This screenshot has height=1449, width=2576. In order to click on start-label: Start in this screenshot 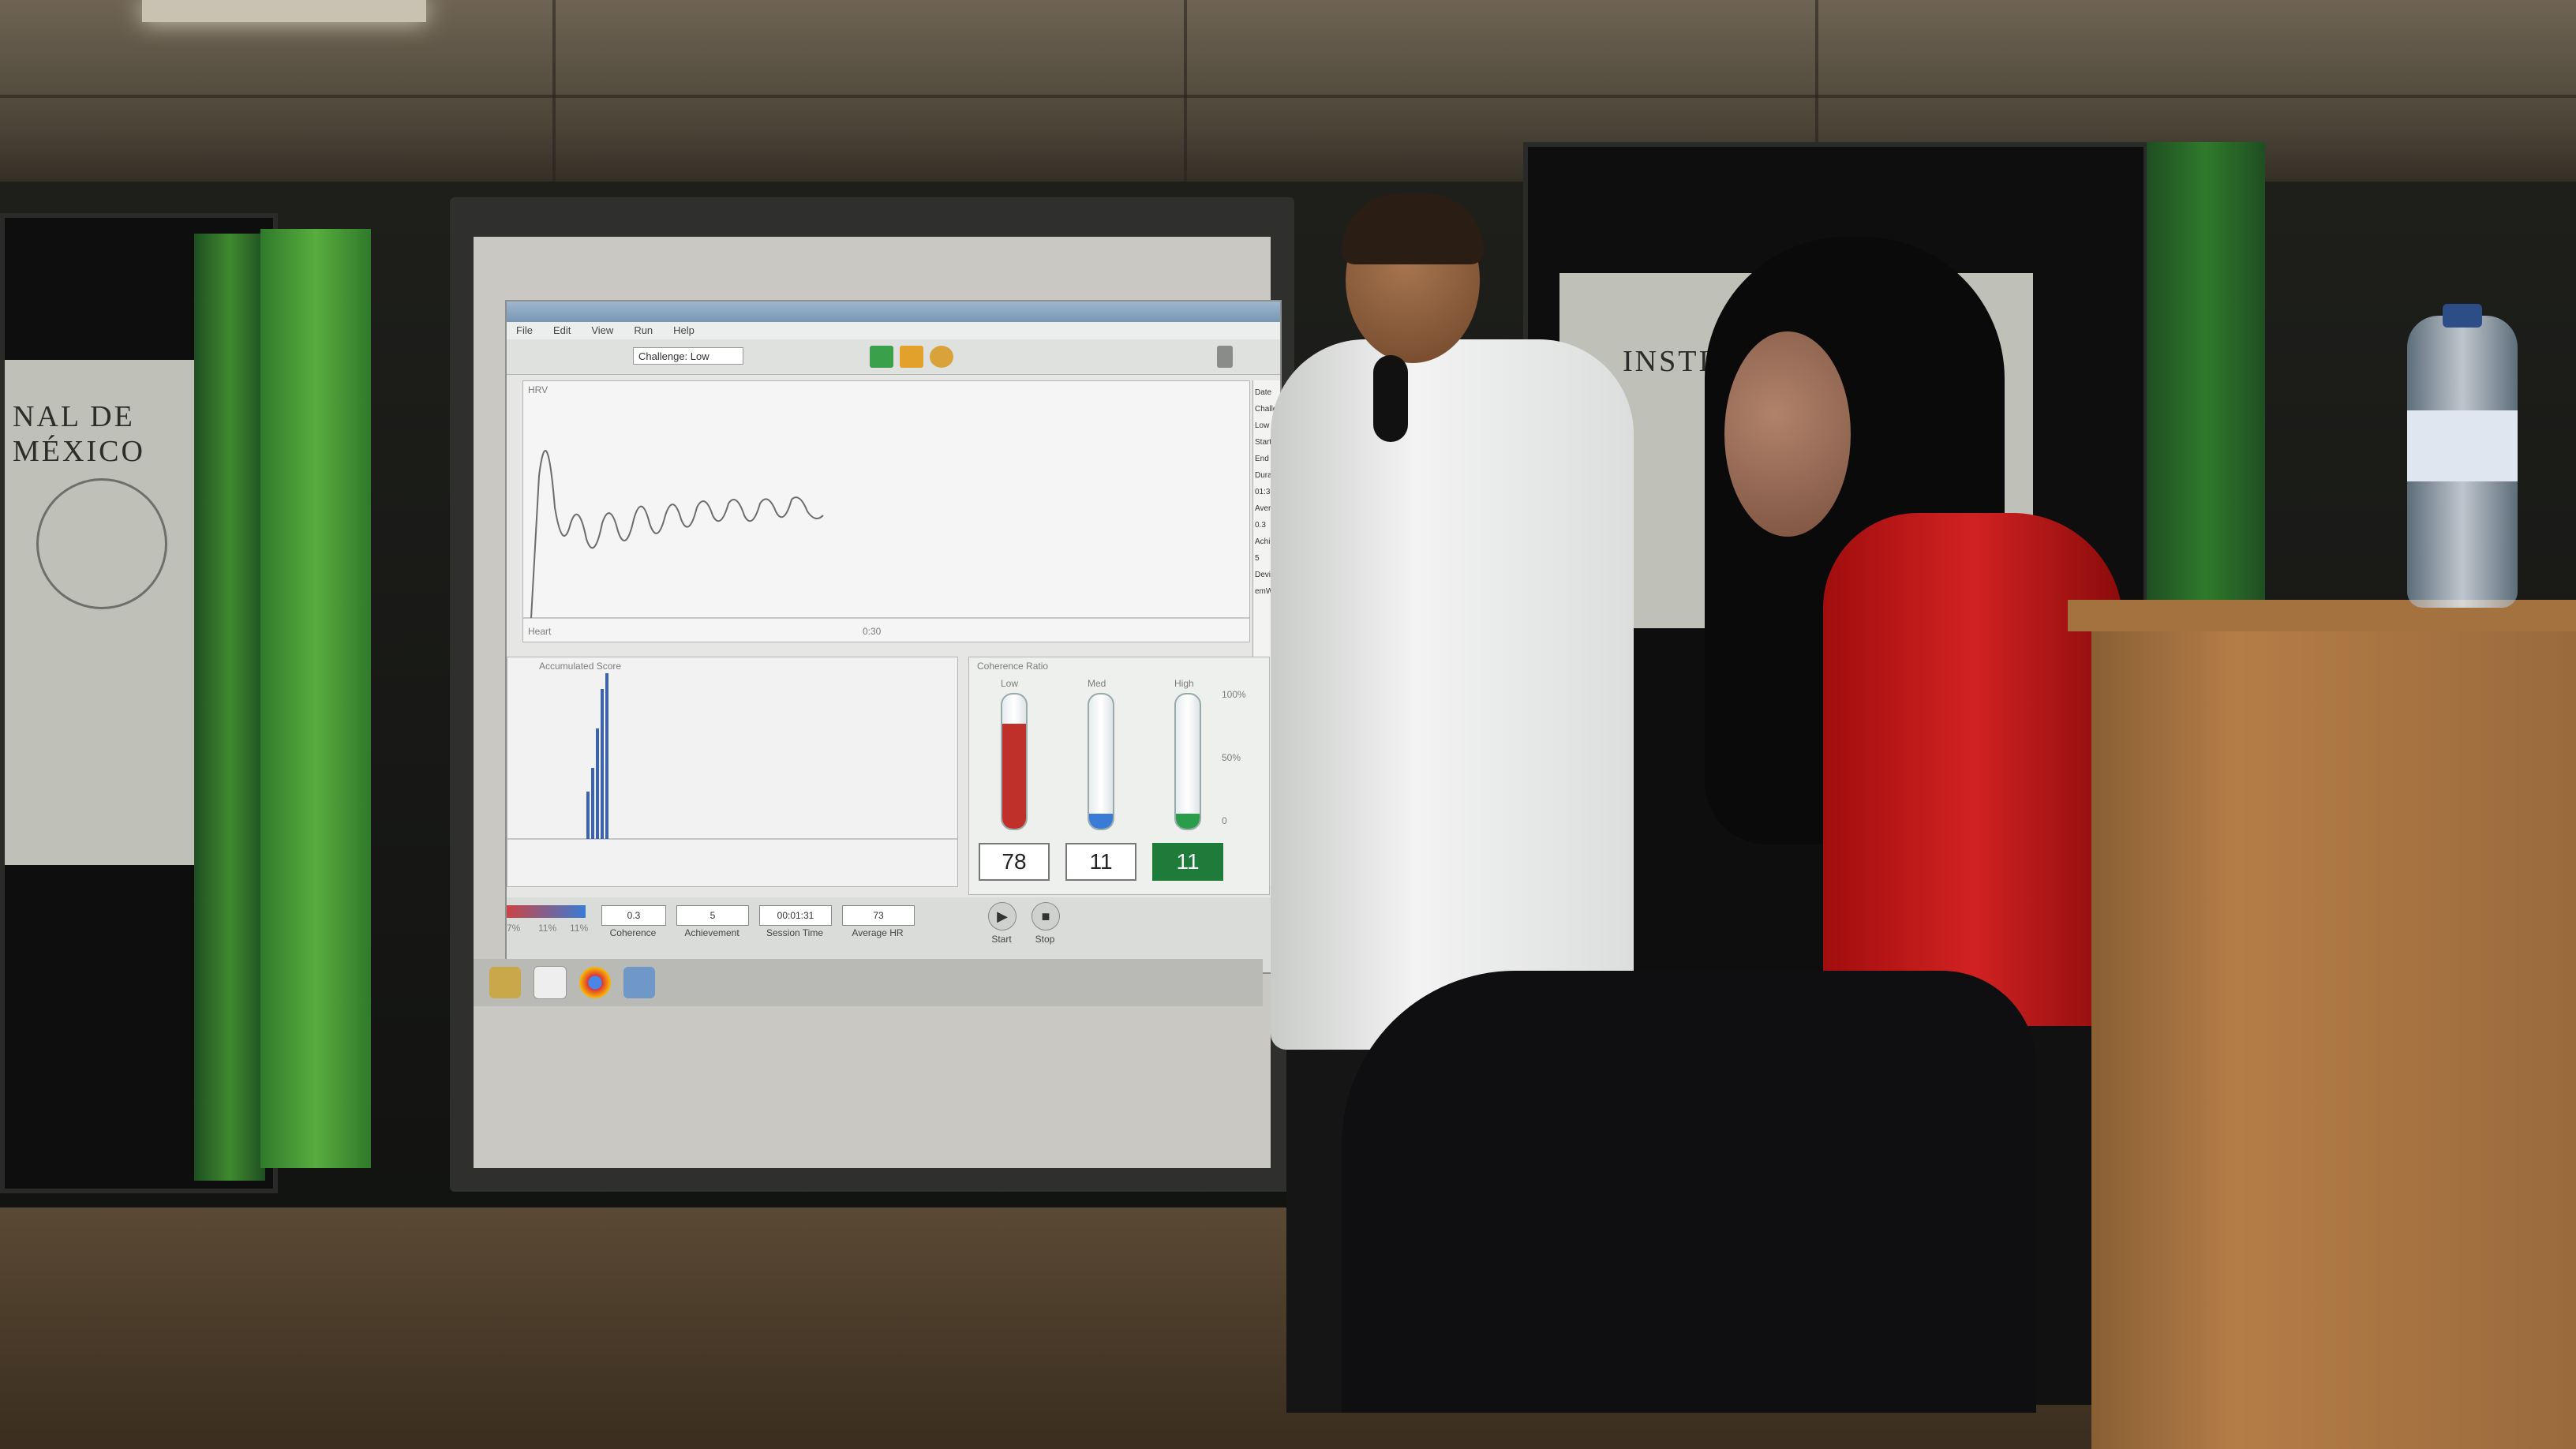, I will do `click(1001, 939)`.